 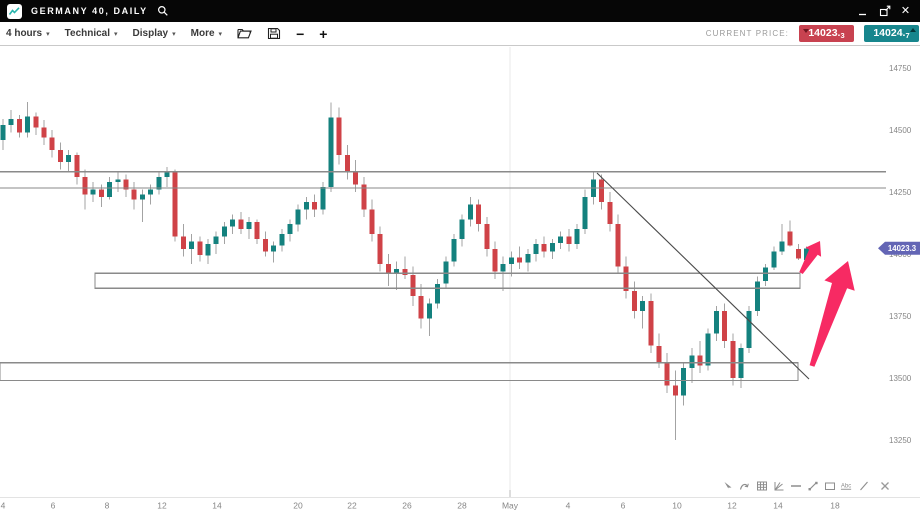 I want to click on sell-price-main: 14023., so click(x=824, y=33).